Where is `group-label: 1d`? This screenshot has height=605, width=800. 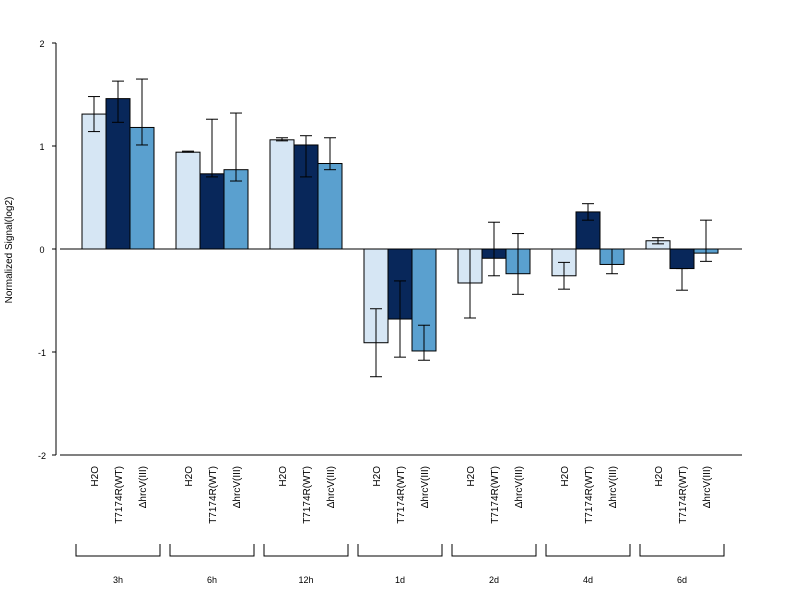 group-label: 1d is located at coordinates (400, 580).